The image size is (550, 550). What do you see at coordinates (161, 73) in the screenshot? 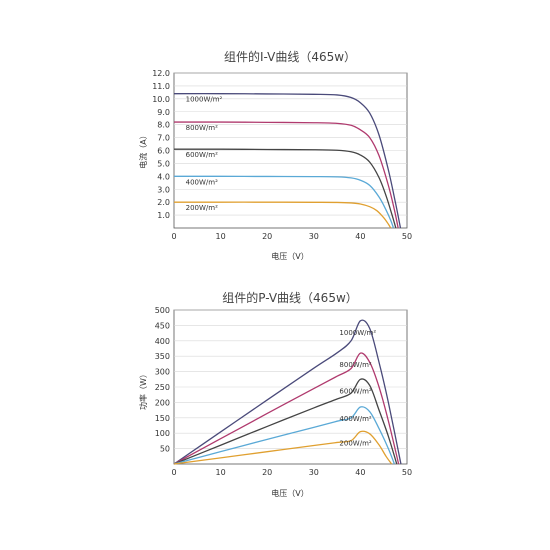
I see `iv-y-tick-label: 12.0` at bounding box center [161, 73].